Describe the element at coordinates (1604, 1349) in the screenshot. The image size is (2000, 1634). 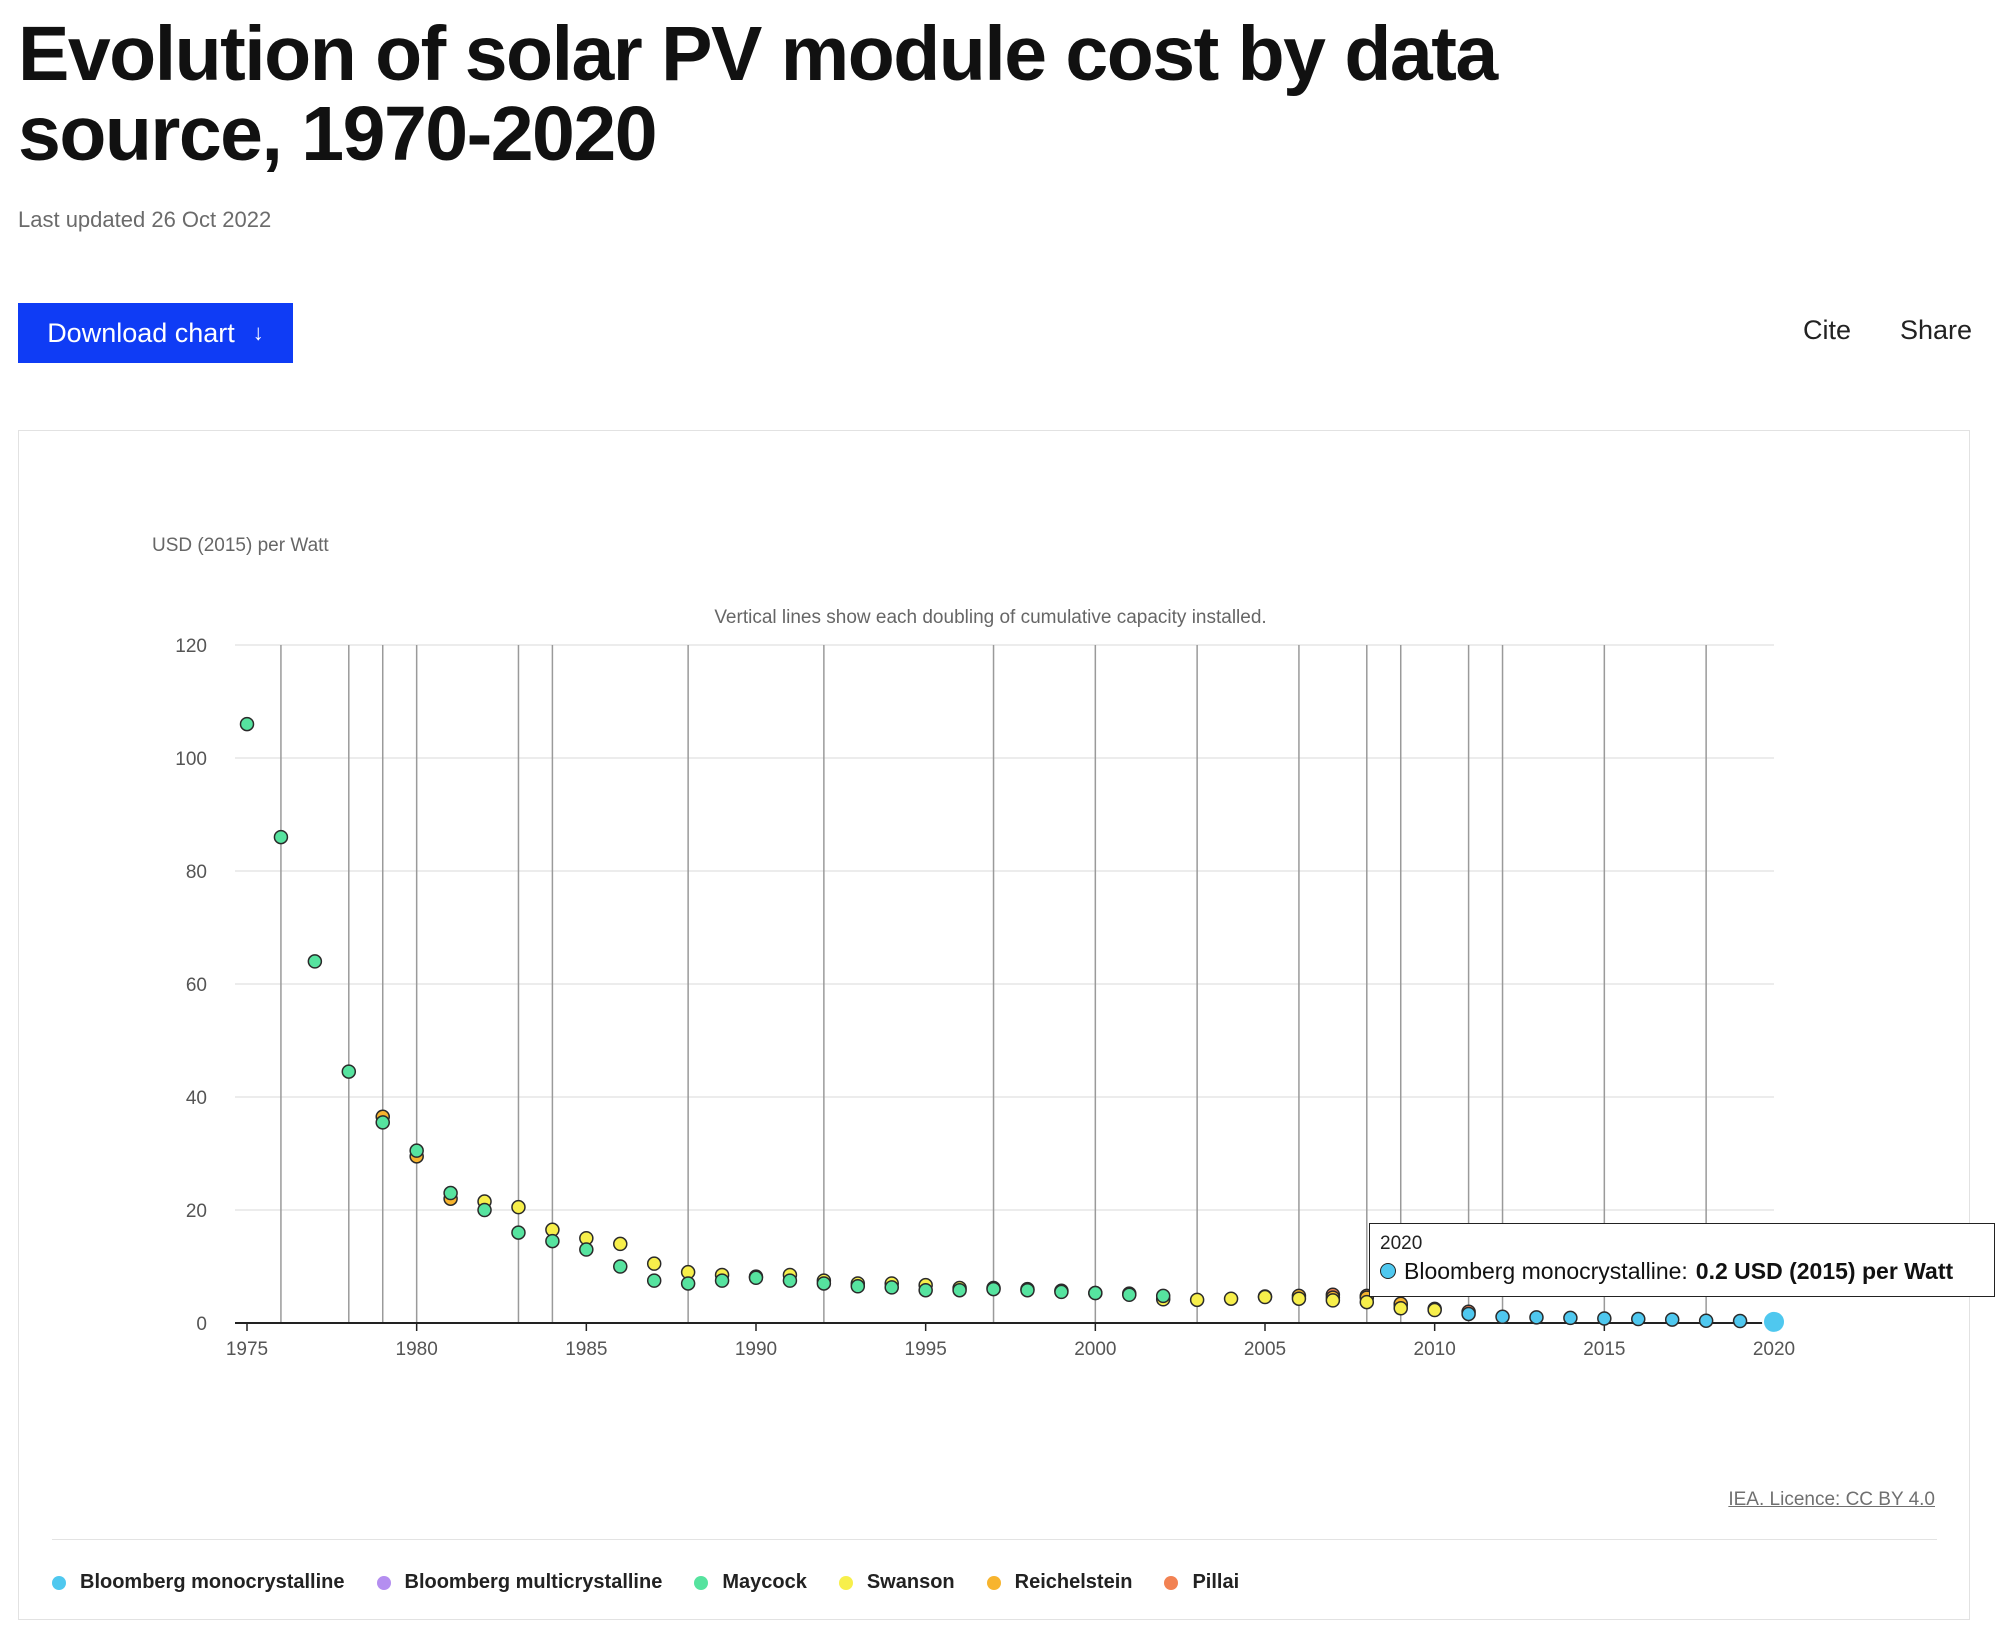
I see `x-tick-label: 2015` at that location.